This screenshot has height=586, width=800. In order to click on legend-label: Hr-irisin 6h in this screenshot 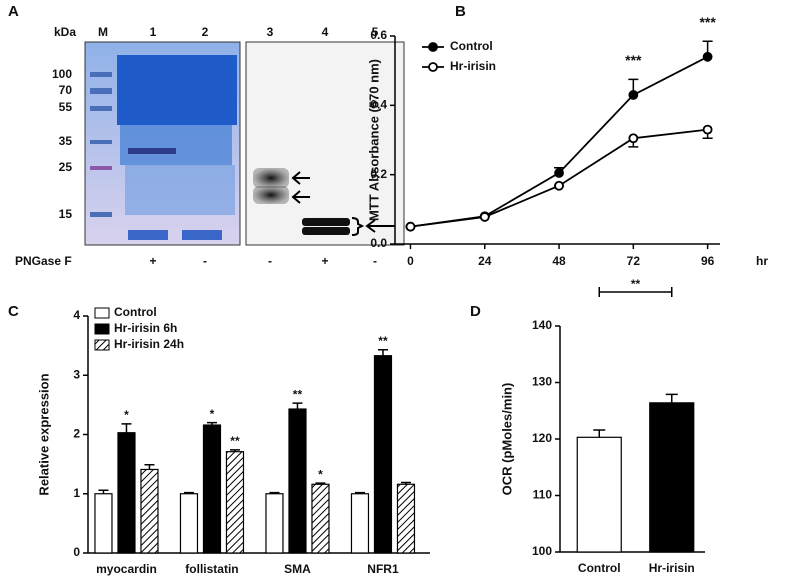, I will do `click(145, 328)`.